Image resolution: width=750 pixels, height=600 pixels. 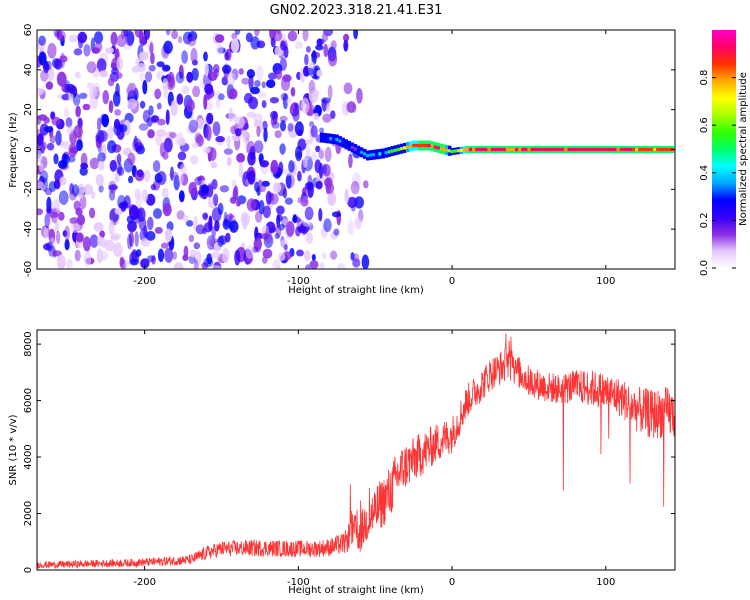 What do you see at coordinates (13, 449) in the screenshot?
I see `snr-y-axis-label: SNR (10 * v/v)` at bounding box center [13, 449].